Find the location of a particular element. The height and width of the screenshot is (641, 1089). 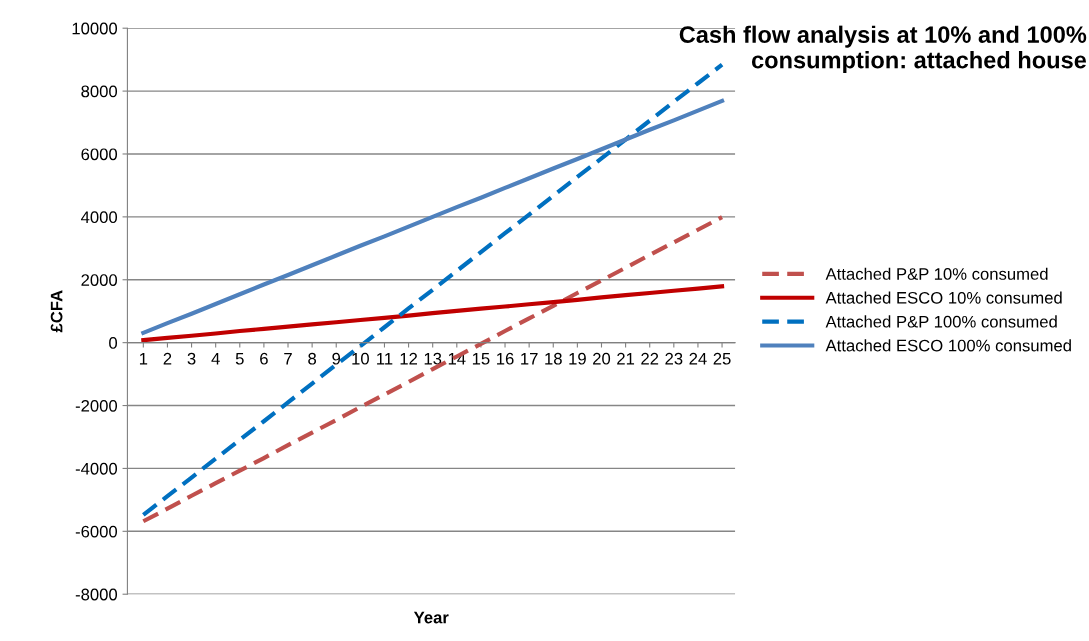

x-tick-label: 3 is located at coordinates (191, 358).